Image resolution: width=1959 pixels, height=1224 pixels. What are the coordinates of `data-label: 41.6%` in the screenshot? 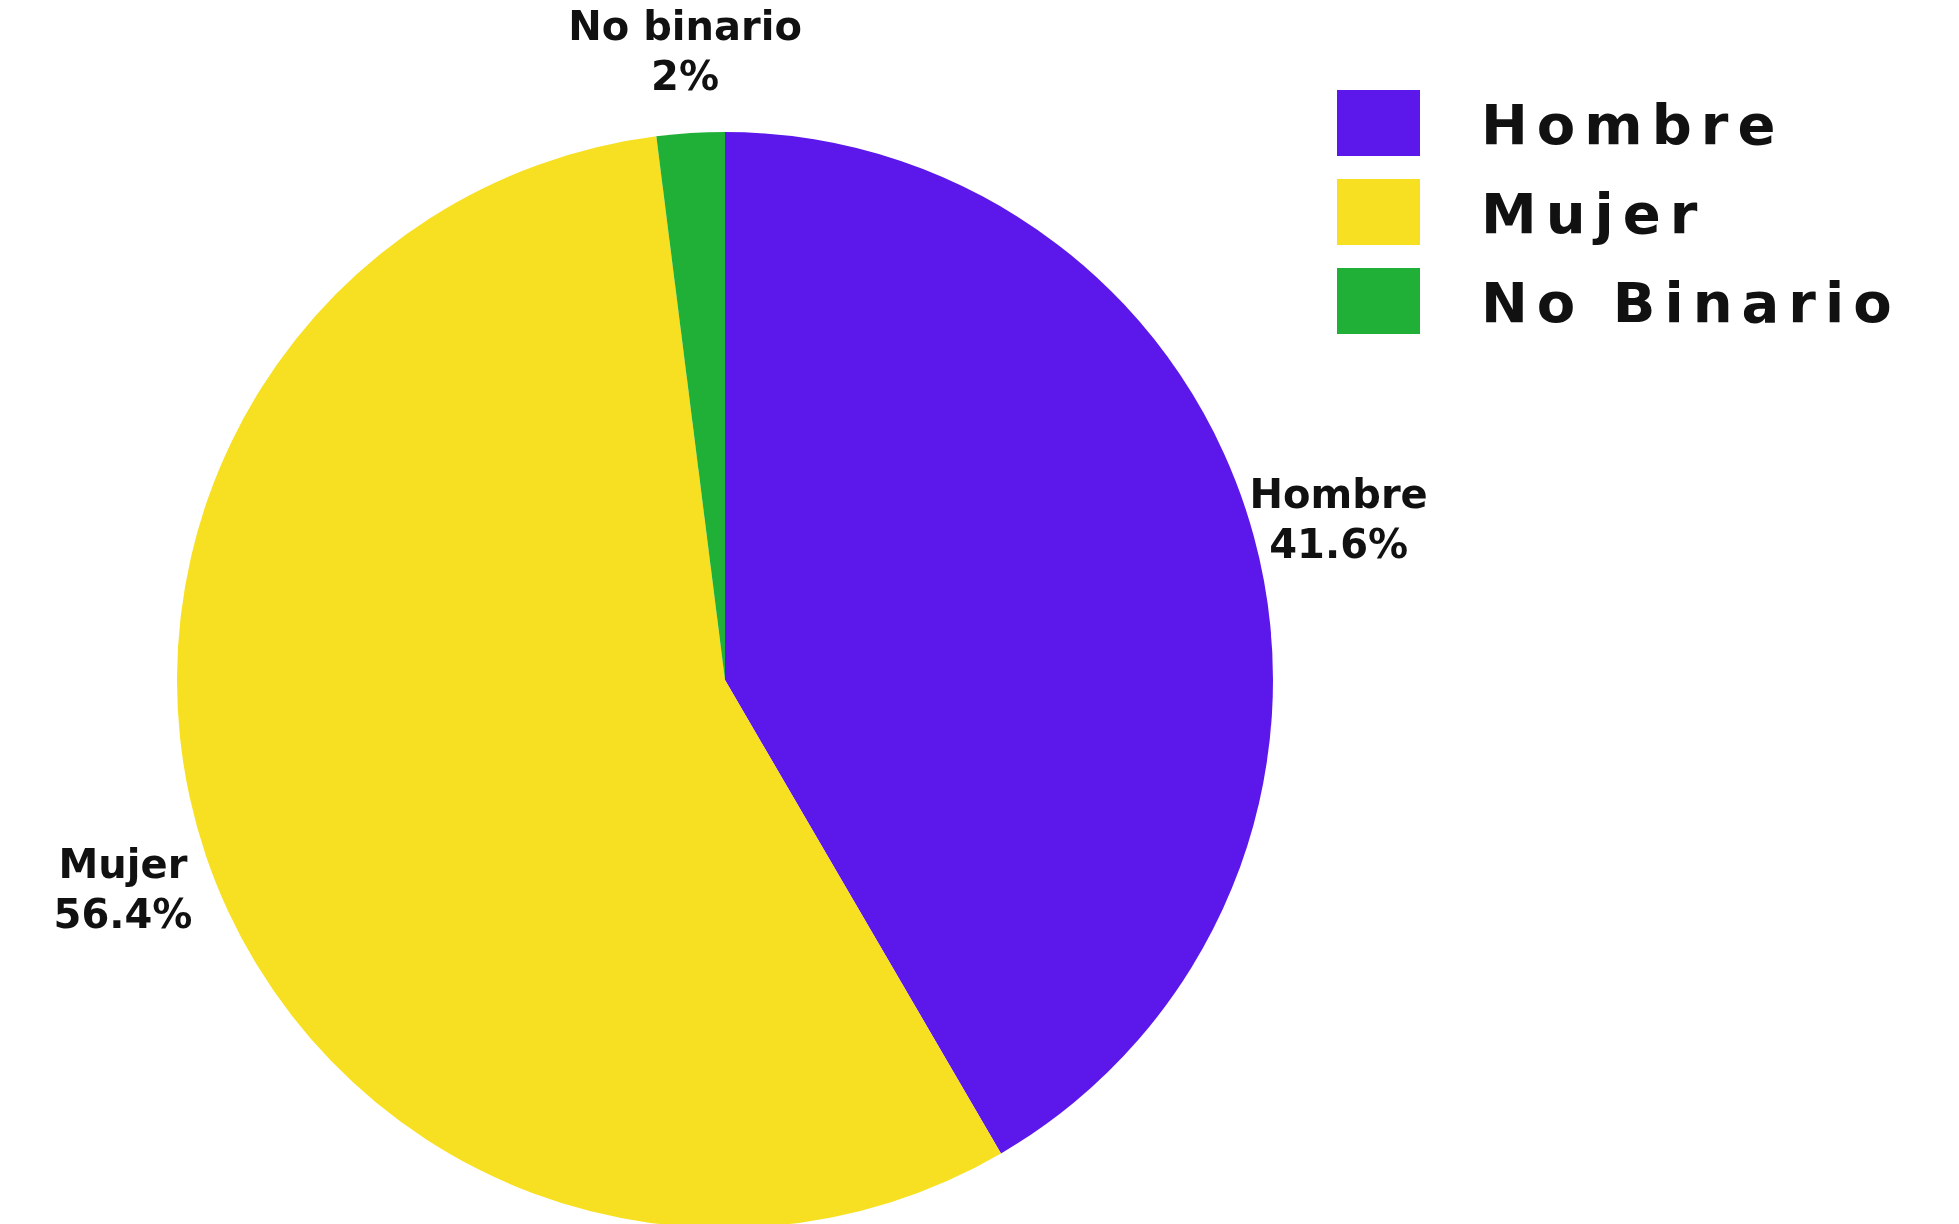 It's located at (1339, 544).